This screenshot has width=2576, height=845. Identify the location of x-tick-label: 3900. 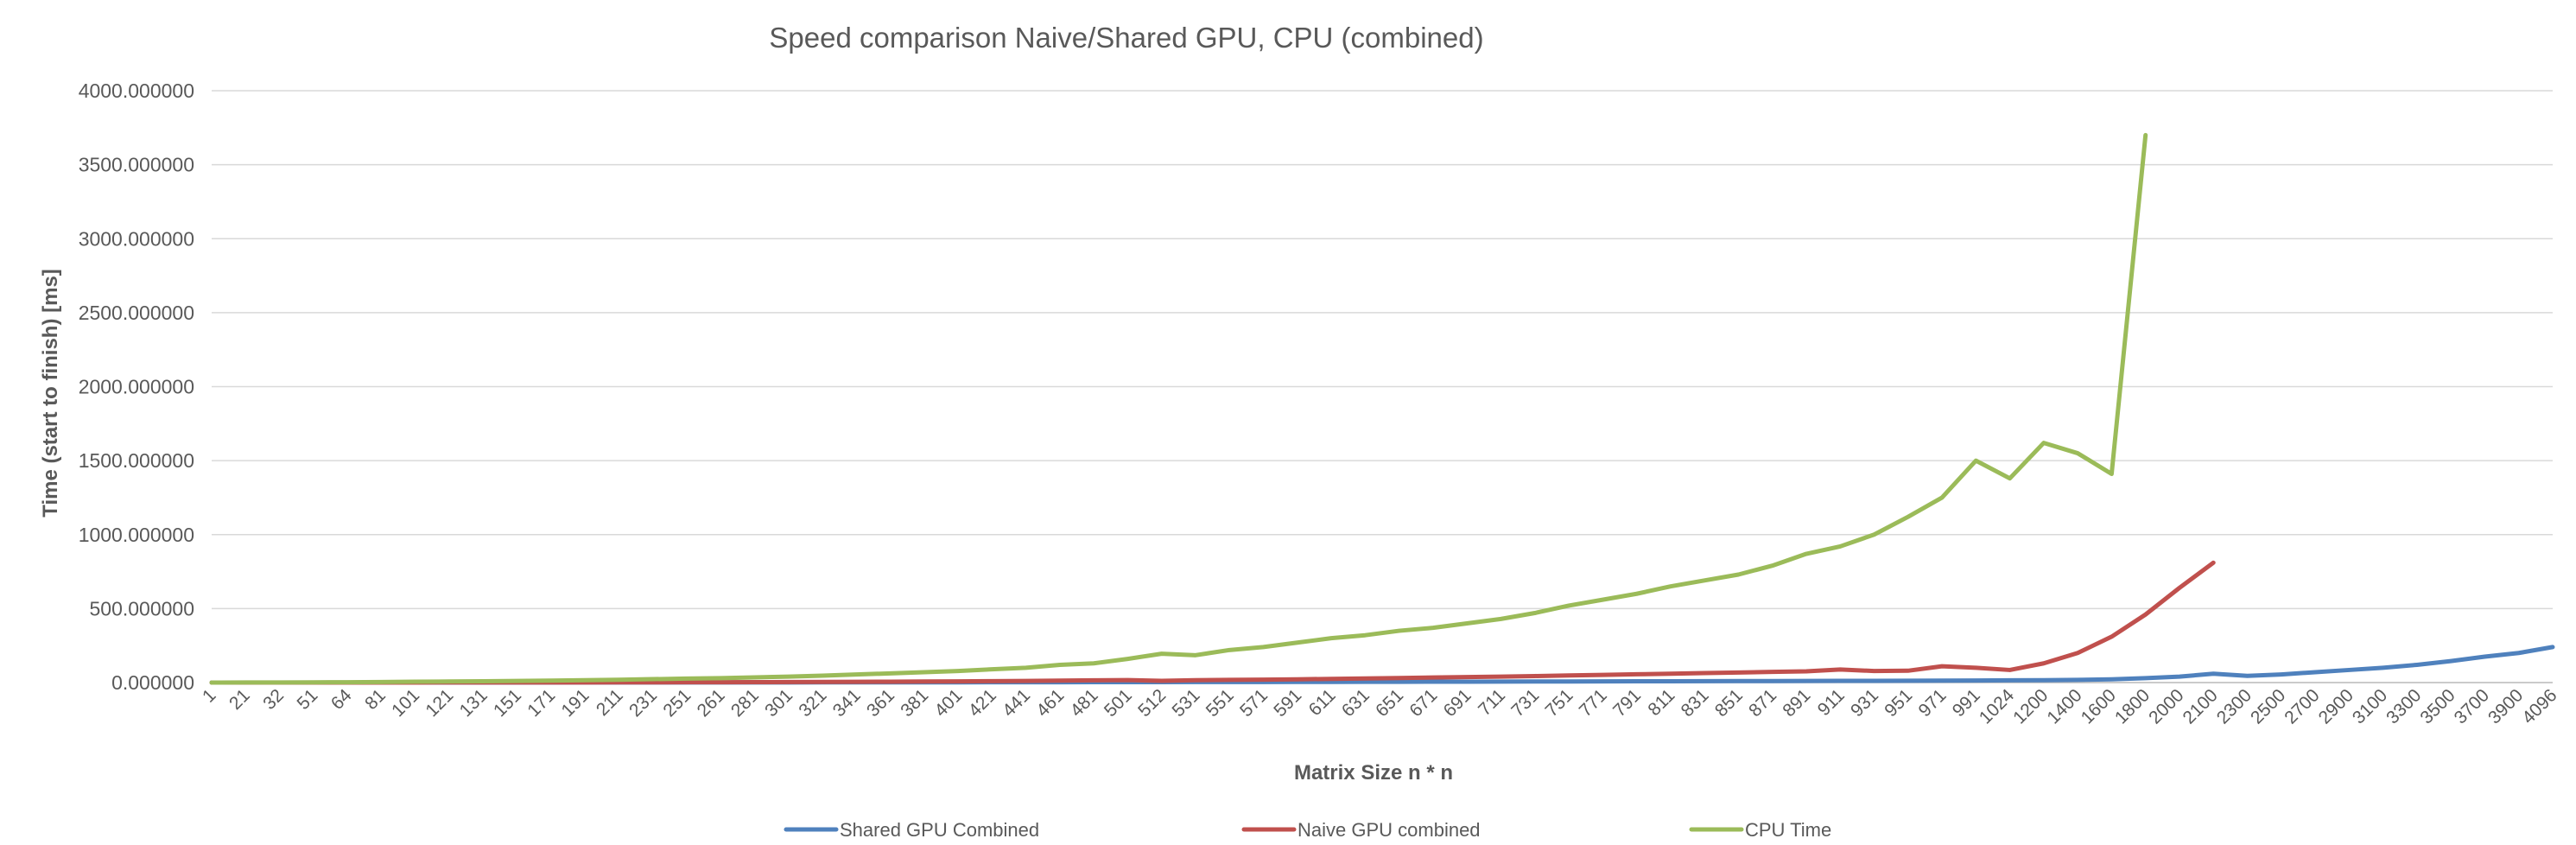
(2505, 706).